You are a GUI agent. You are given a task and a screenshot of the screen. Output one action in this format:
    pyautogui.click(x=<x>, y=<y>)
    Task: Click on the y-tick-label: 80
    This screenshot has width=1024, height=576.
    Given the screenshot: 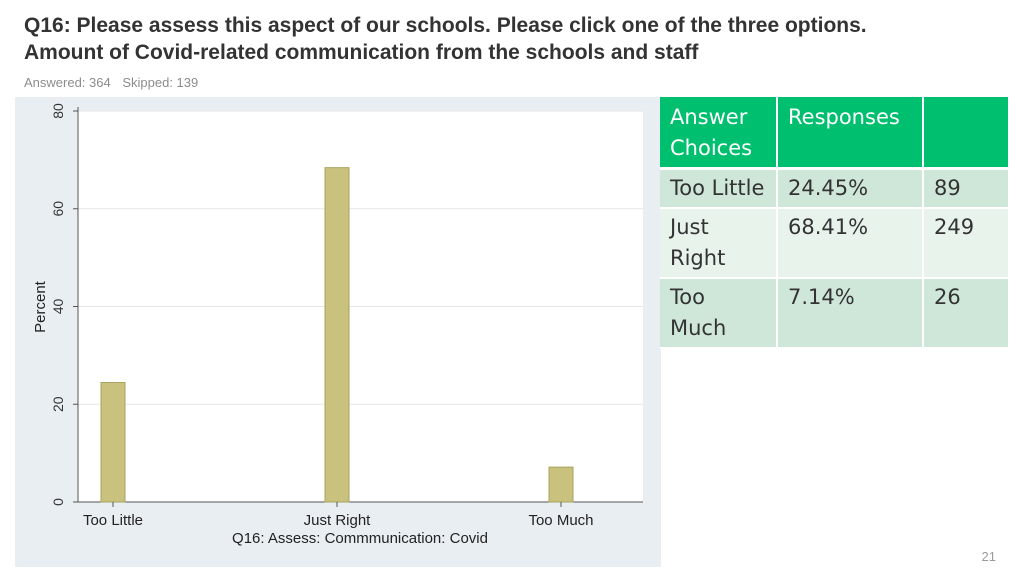 What is the action you would take?
    pyautogui.click(x=58, y=111)
    